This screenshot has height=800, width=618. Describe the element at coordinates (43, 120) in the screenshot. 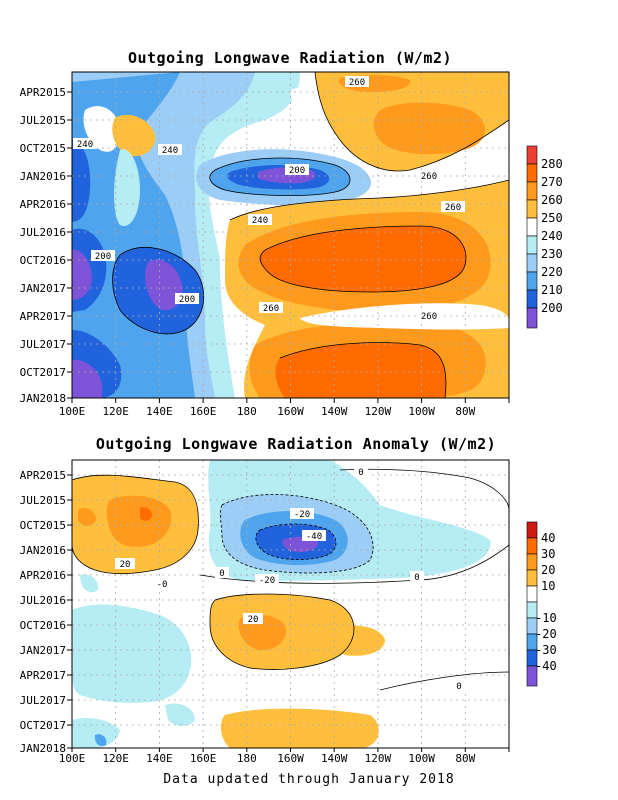

I see `y-tick-label: JUL2015` at that location.